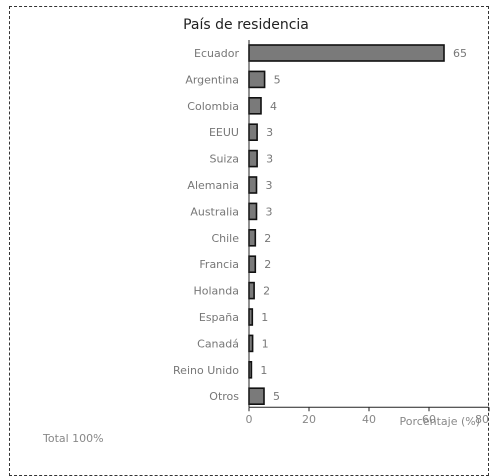  What do you see at coordinates (253, 158) in the screenshot?
I see `bar-suiza` at bounding box center [253, 158].